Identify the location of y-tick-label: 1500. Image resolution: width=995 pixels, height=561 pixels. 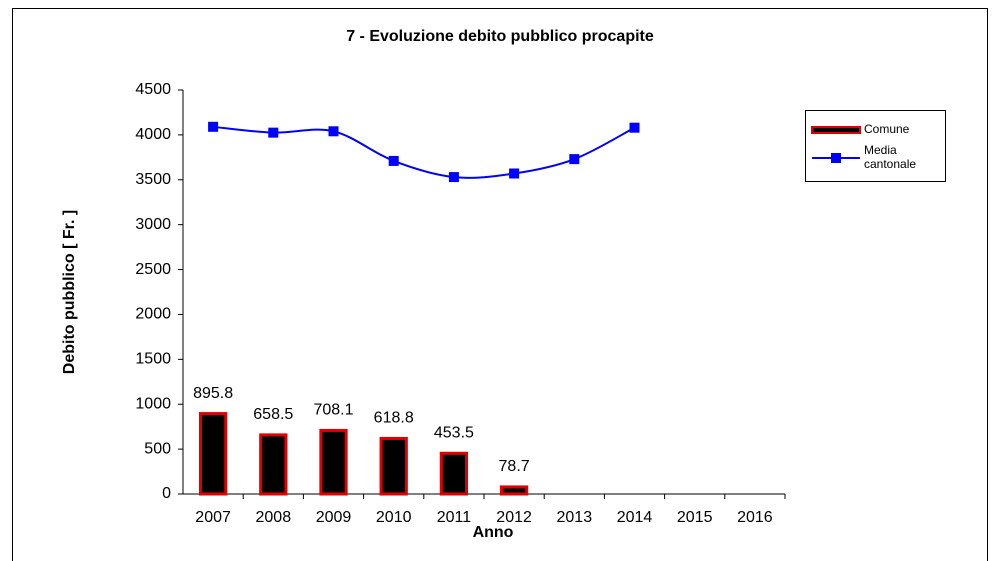
(153, 359).